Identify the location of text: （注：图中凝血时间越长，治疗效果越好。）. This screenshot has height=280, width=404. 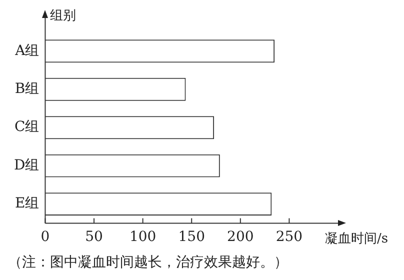
(148, 262).